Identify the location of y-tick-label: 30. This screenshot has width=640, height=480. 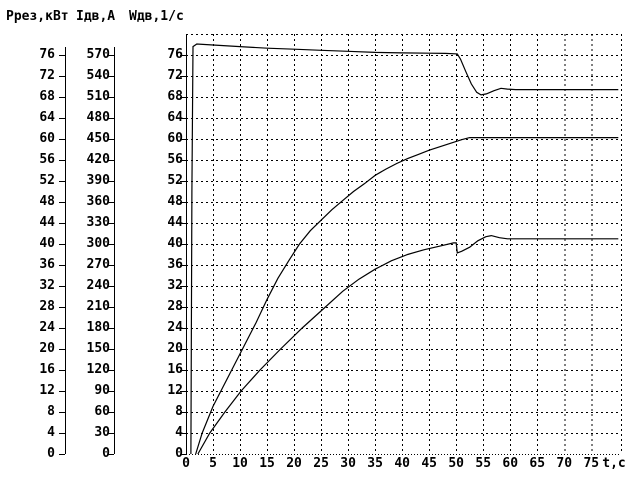
(102, 432).